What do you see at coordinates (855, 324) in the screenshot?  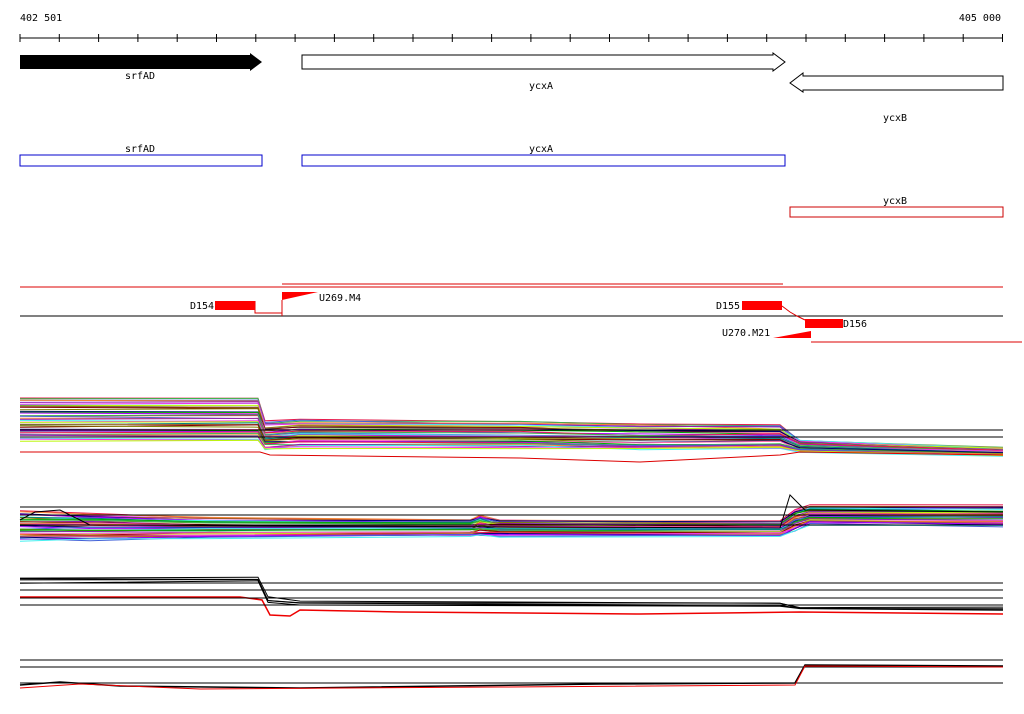 I see `probe-label: D156` at bounding box center [855, 324].